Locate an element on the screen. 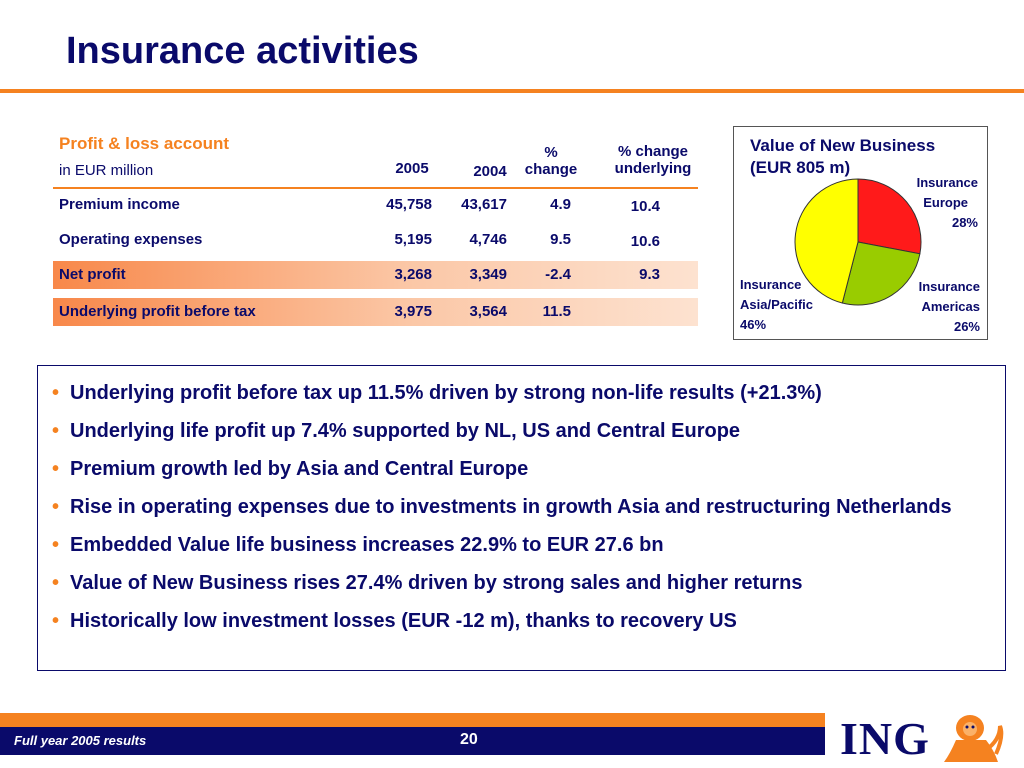 The height and width of the screenshot is (768, 1024). footer-presentation-name: Full year 2005 results is located at coordinates (80, 740).